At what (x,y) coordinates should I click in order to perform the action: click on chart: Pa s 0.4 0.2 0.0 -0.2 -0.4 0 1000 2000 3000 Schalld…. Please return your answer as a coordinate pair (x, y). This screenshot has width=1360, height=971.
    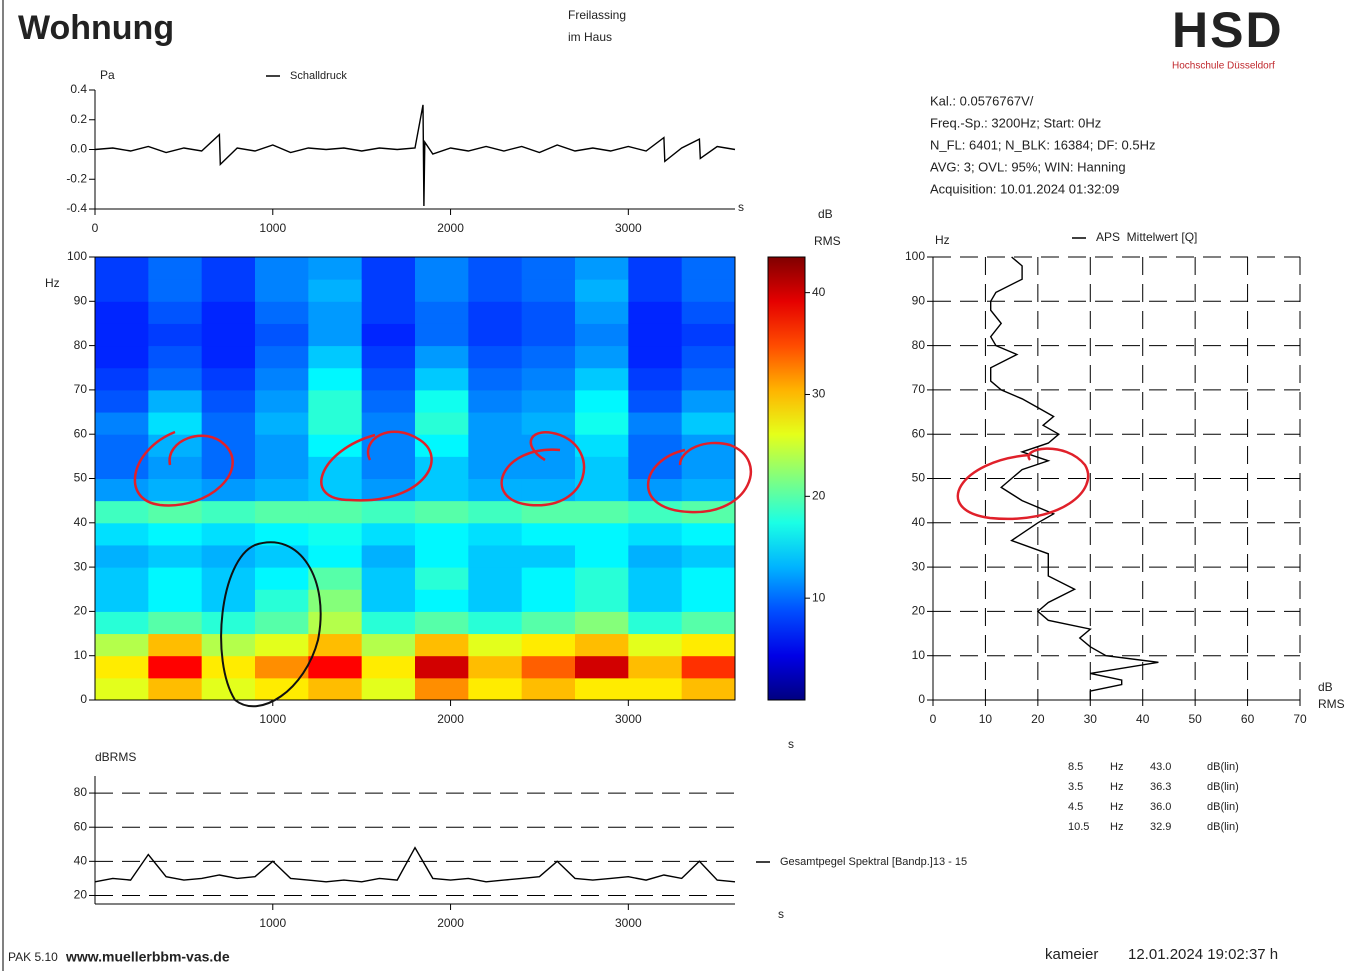
    Looking at the image, I should click on (405, 151).